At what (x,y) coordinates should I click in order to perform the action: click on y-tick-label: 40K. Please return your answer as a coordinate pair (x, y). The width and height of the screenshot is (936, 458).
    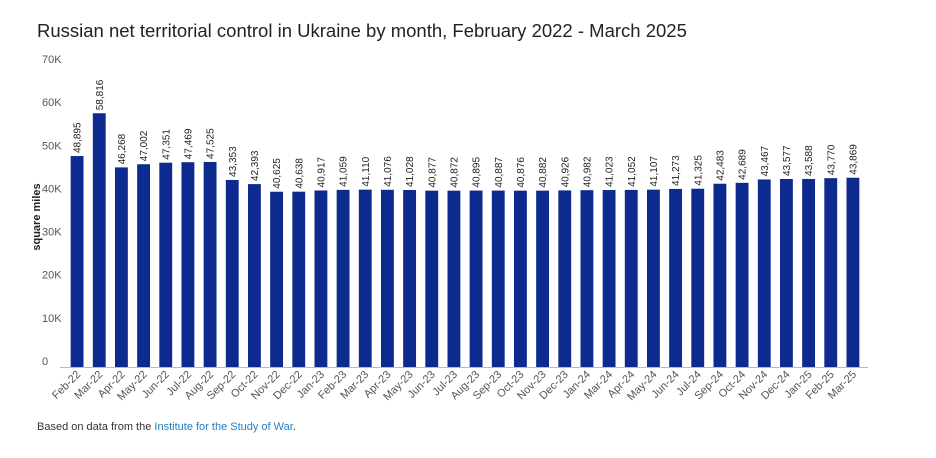
    Looking at the image, I should click on (52, 189).